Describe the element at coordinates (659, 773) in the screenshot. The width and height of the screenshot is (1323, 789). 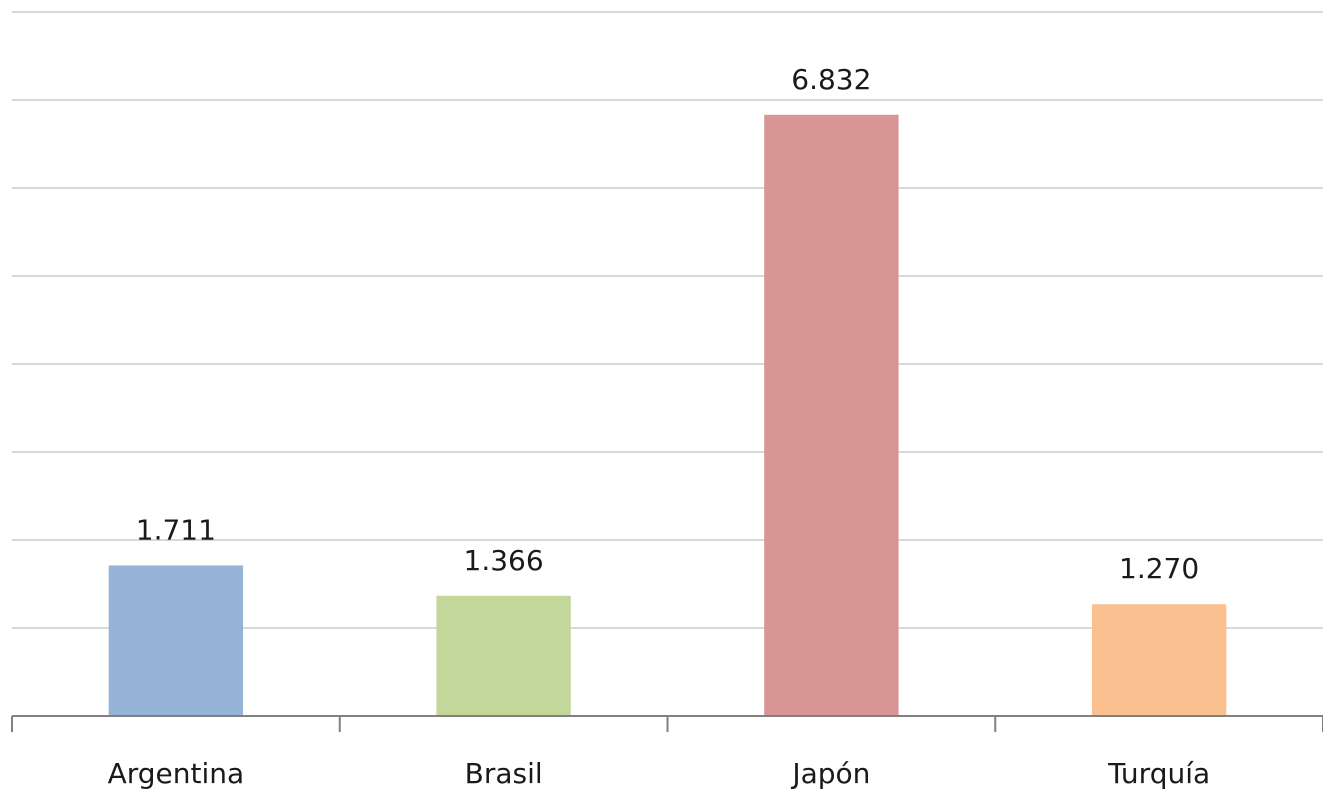
I see `category-labels: Argentina Brasil Japón Turquía` at that location.